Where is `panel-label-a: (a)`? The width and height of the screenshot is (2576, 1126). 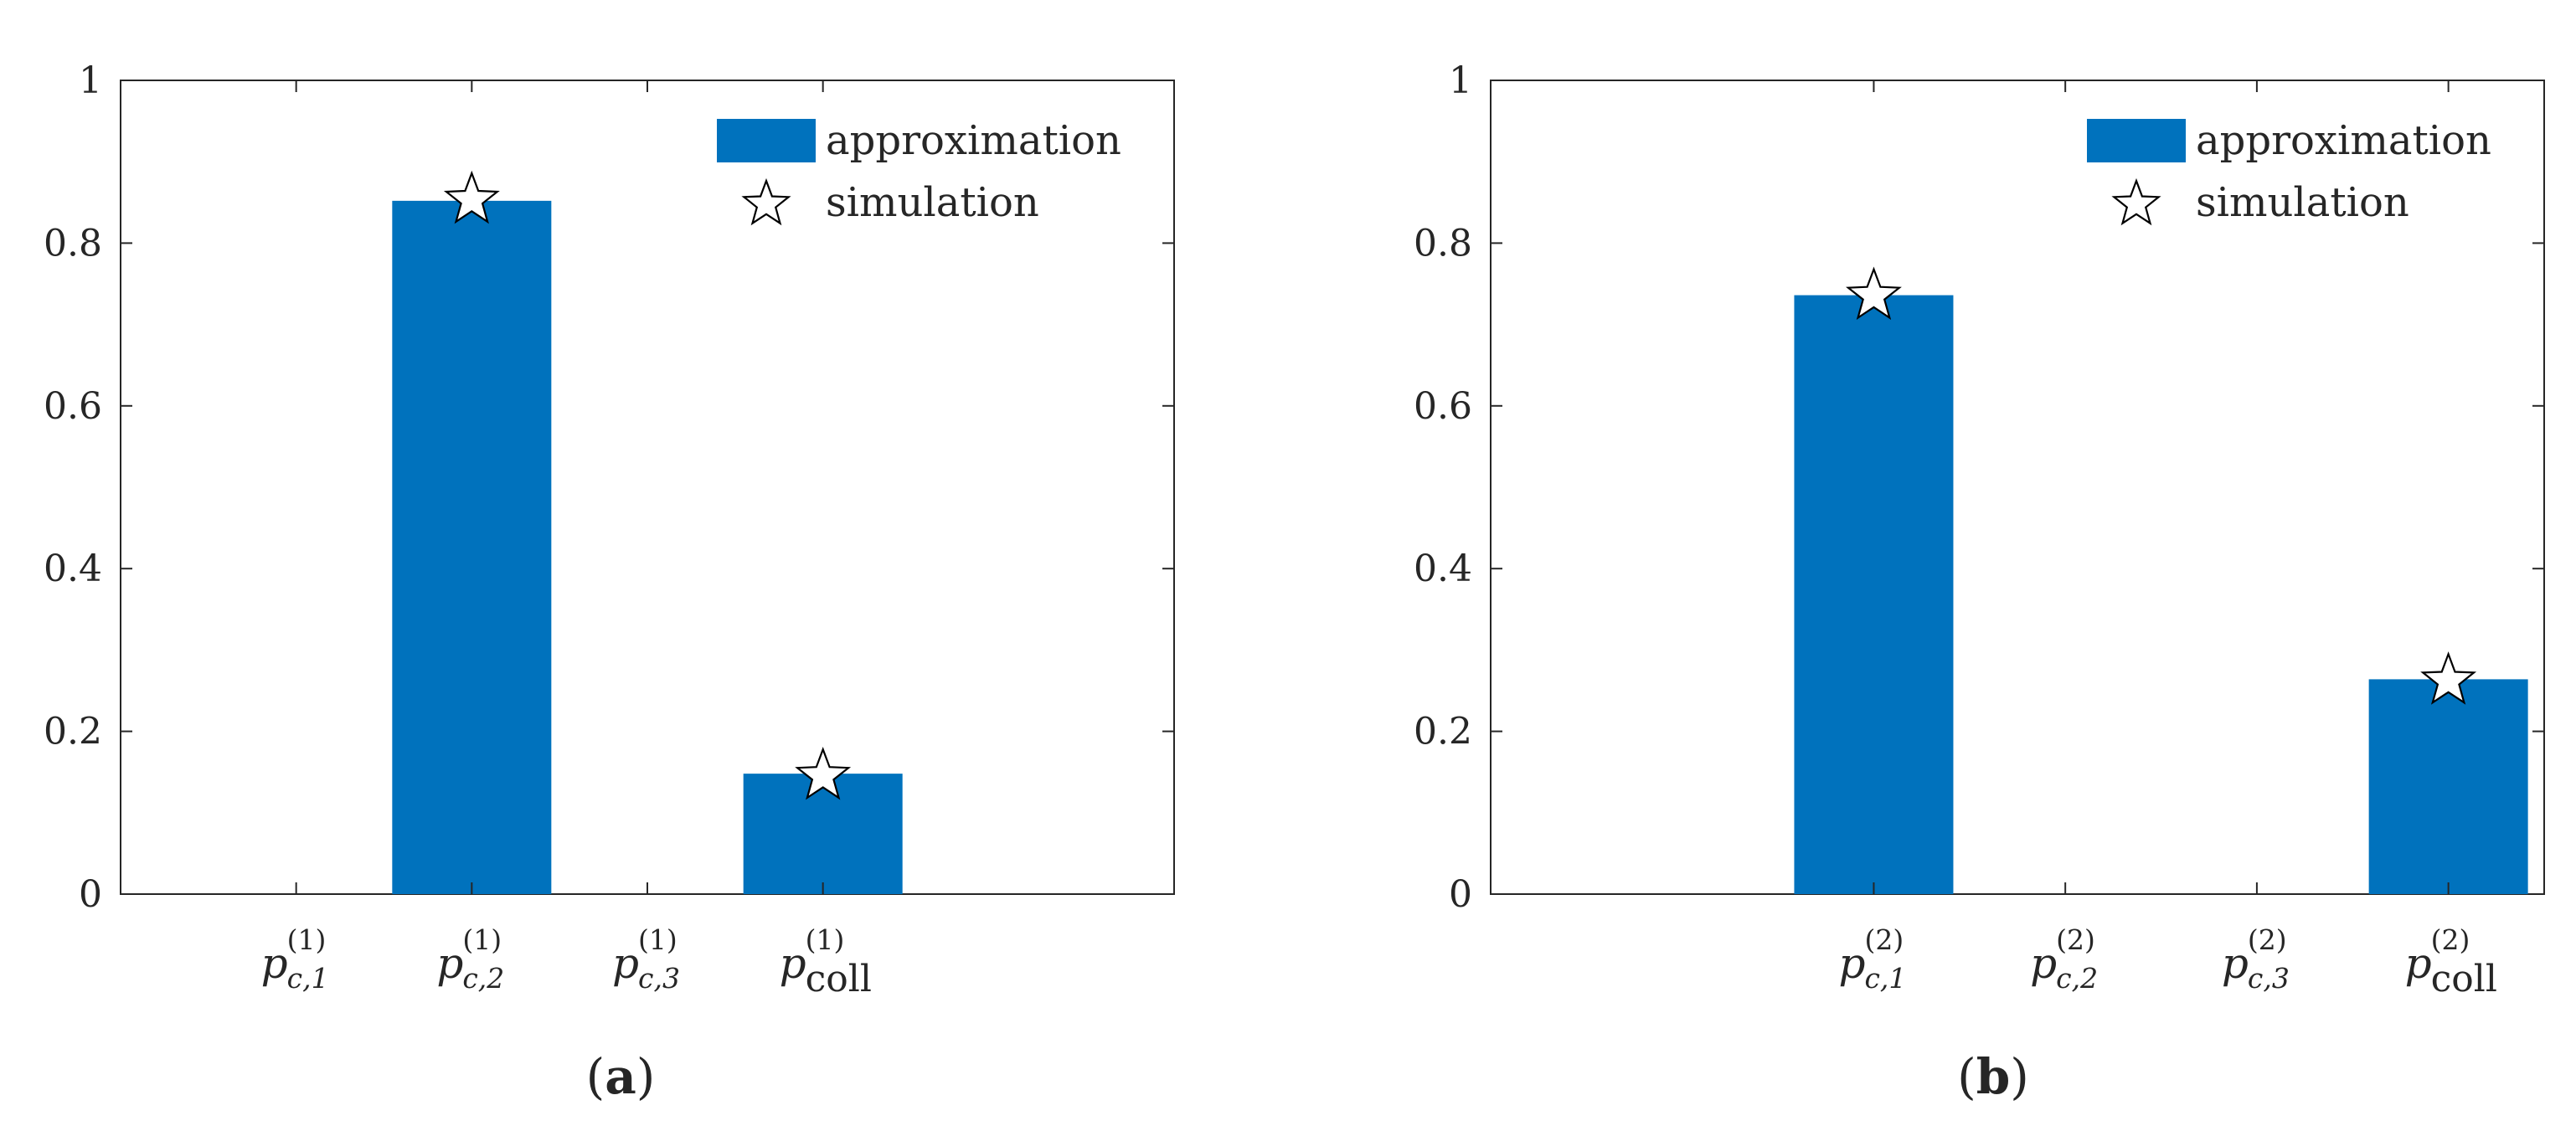
panel-label-a: (a) is located at coordinates (621, 1076).